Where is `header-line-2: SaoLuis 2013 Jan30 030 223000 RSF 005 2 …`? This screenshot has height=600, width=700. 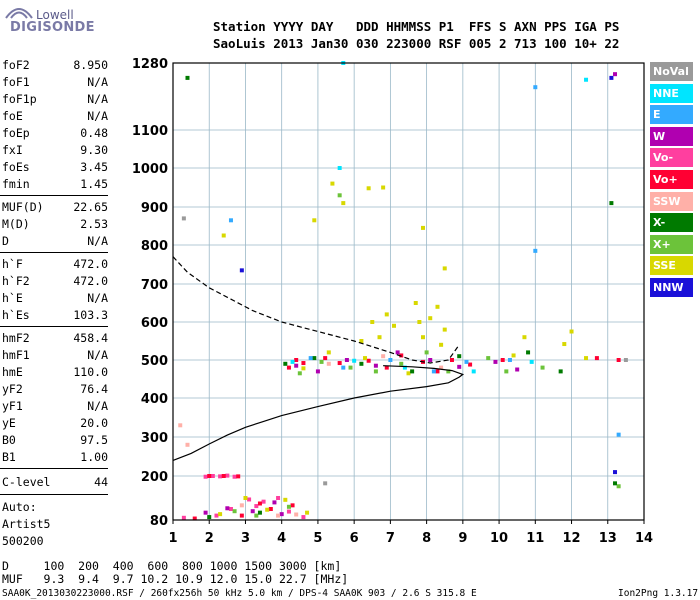 header-line-2: SaoLuis 2013 Jan30 030 223000 RSF 005 2 … is located at coordinates (416, 43).